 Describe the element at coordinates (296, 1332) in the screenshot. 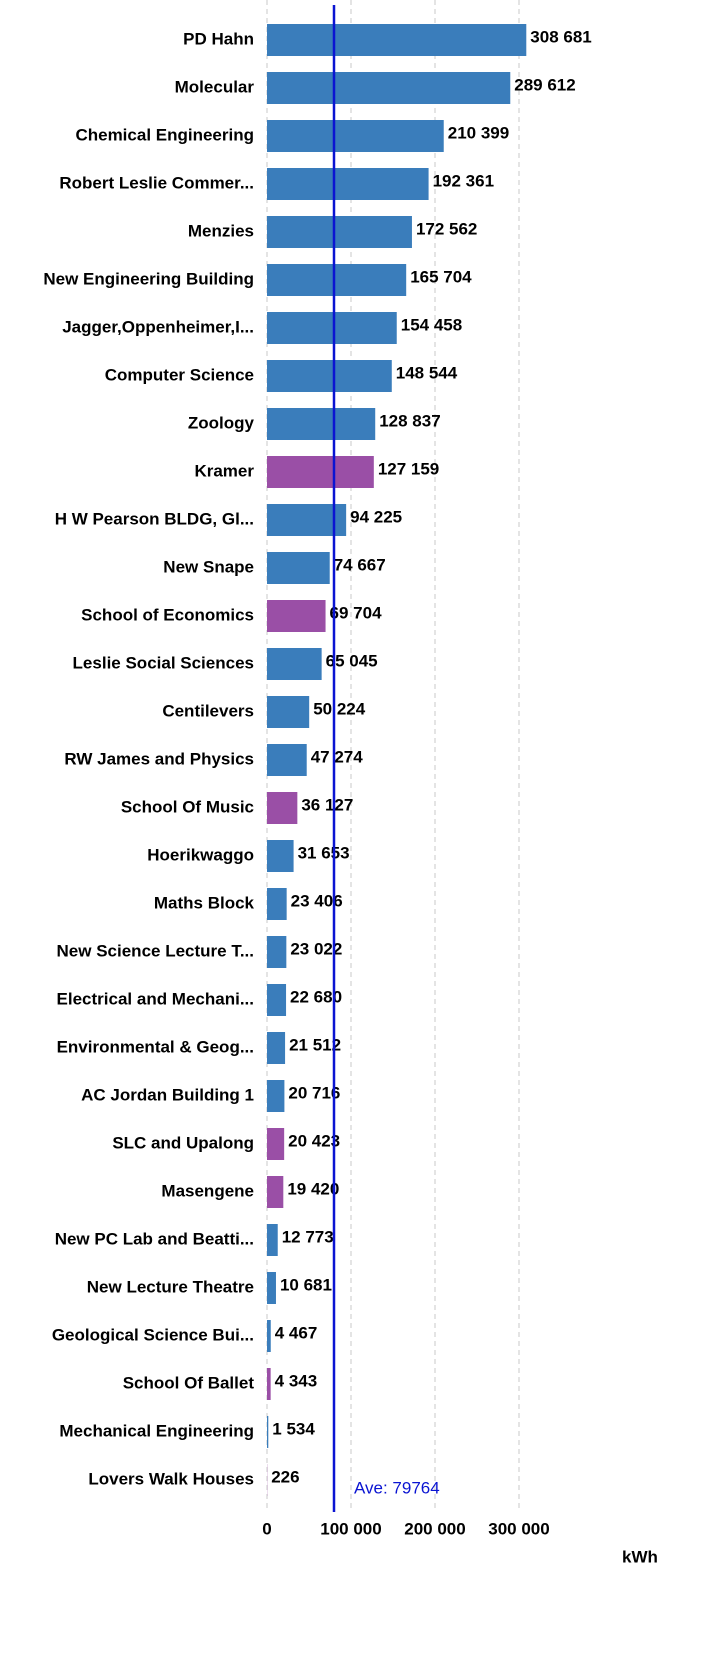

I see `value-label: 4 467` at that location.